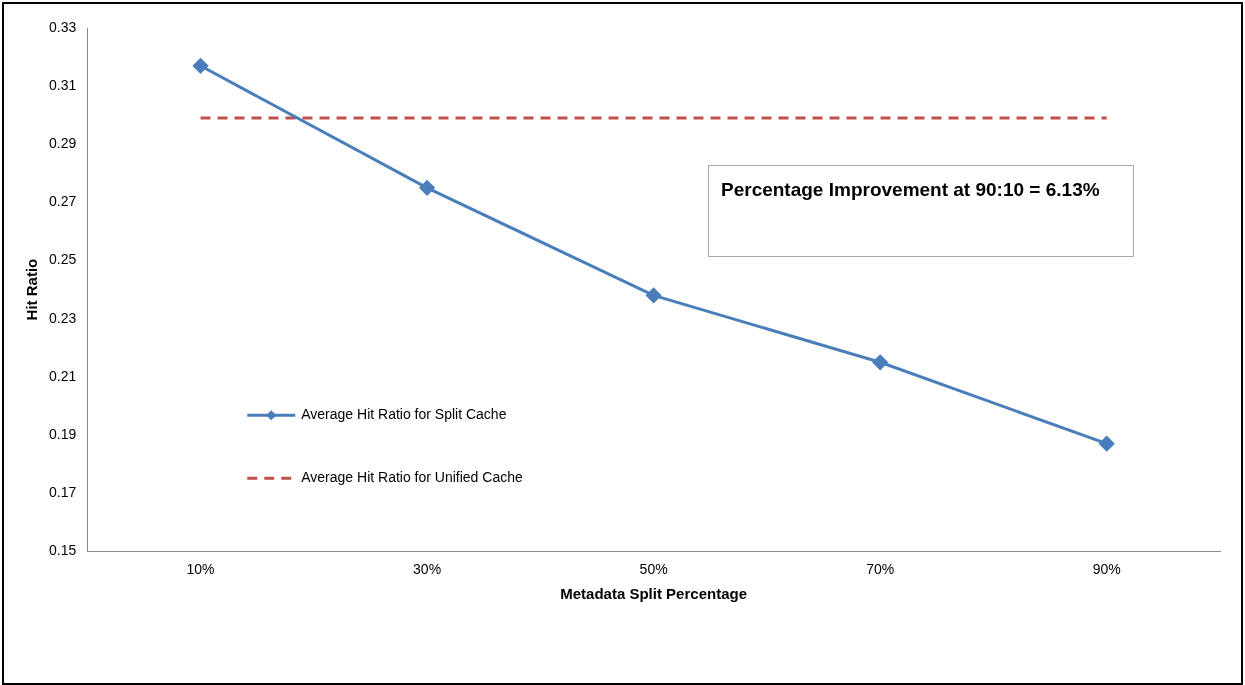 The image size is (1245, 685). Describe the element at coordinates (412, 477) in the screenshot. I see `legend-label: Average Hit Ratio for Unified Cache` at that location.